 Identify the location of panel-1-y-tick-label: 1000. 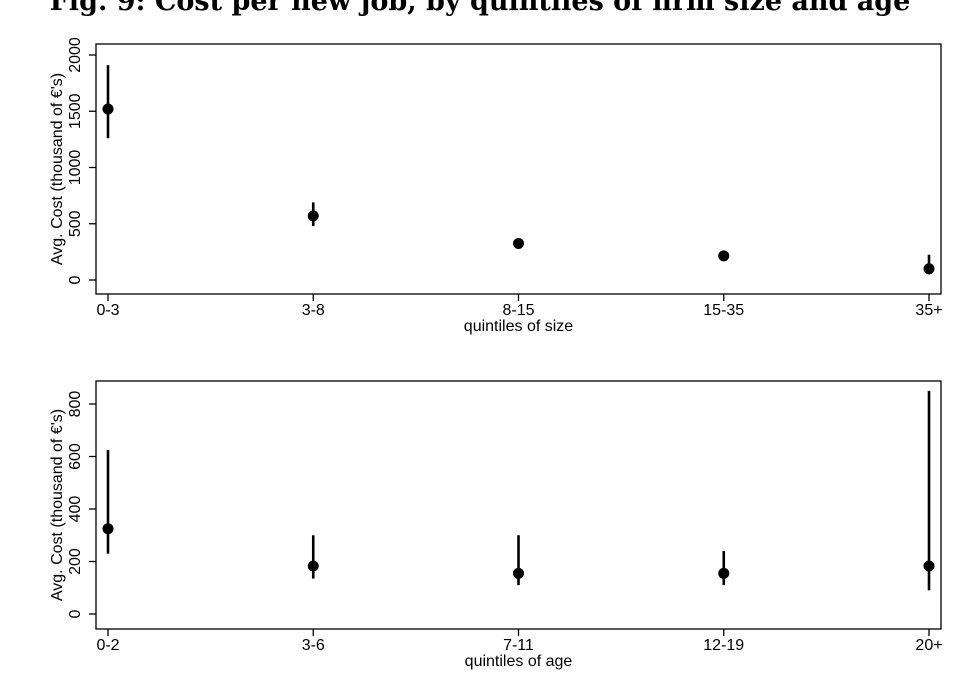
(75, 168).